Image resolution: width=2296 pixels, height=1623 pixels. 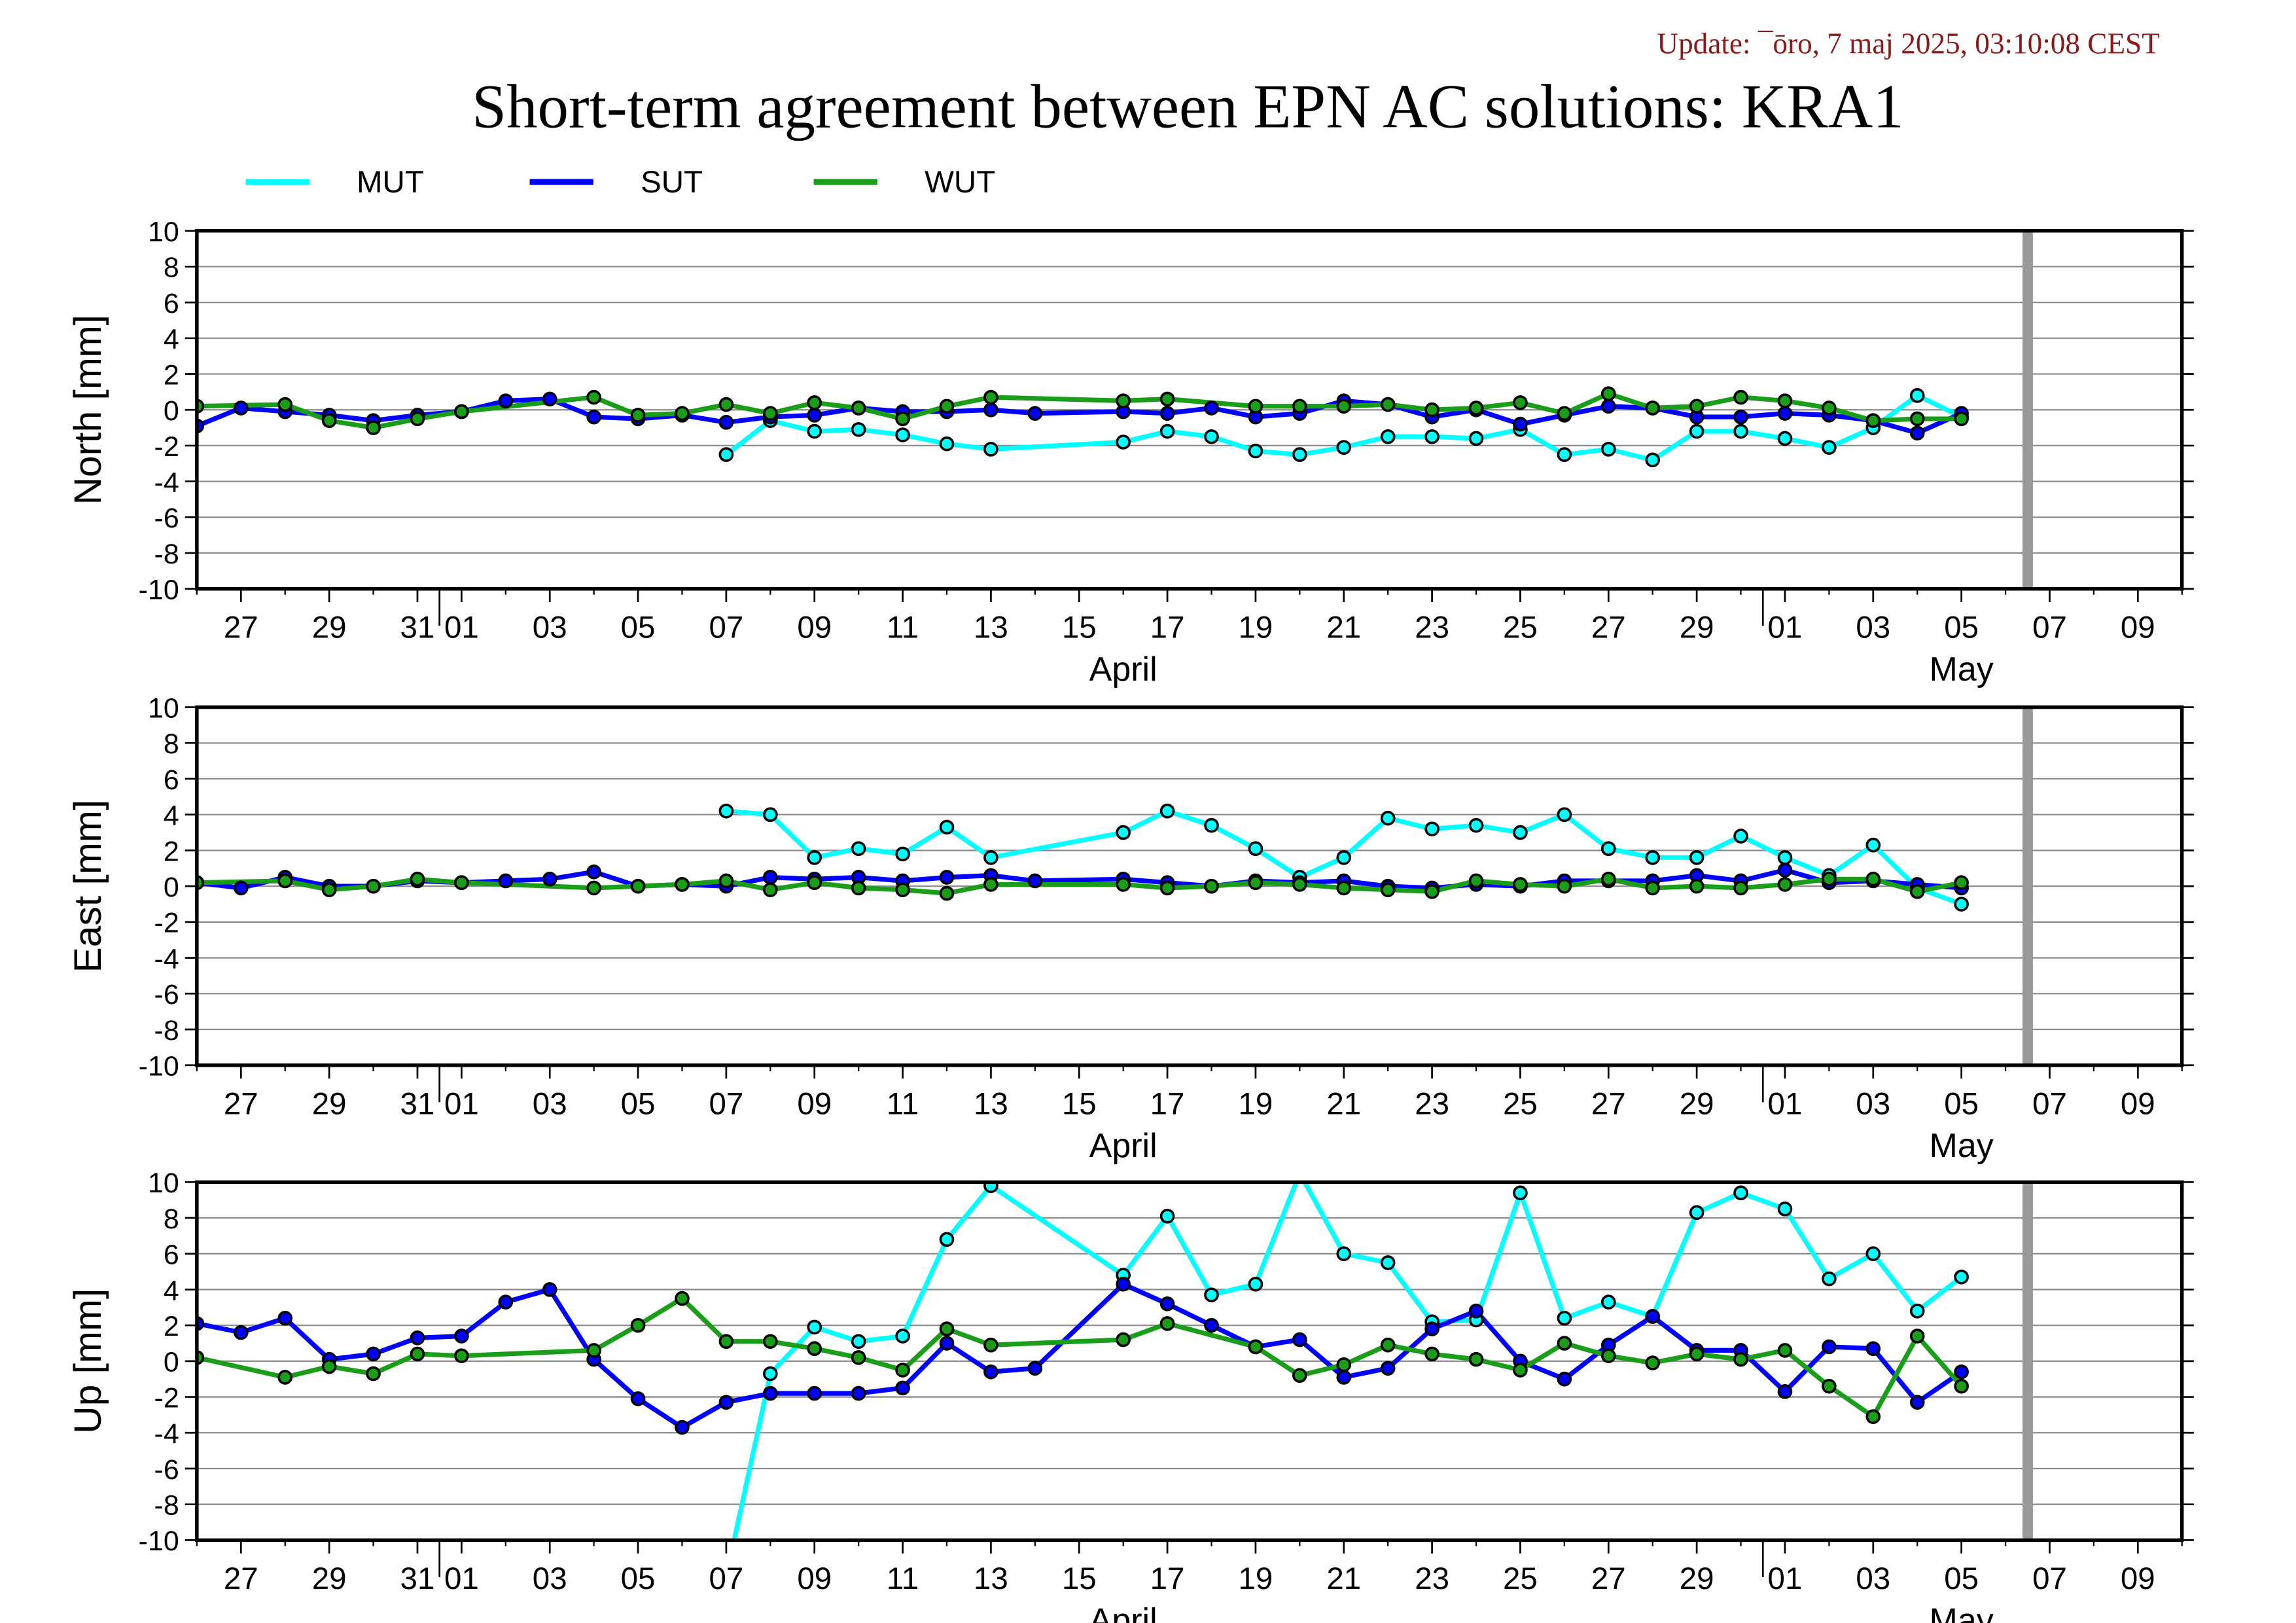 I want to click on today-marker, so click(x=2027, y=409).